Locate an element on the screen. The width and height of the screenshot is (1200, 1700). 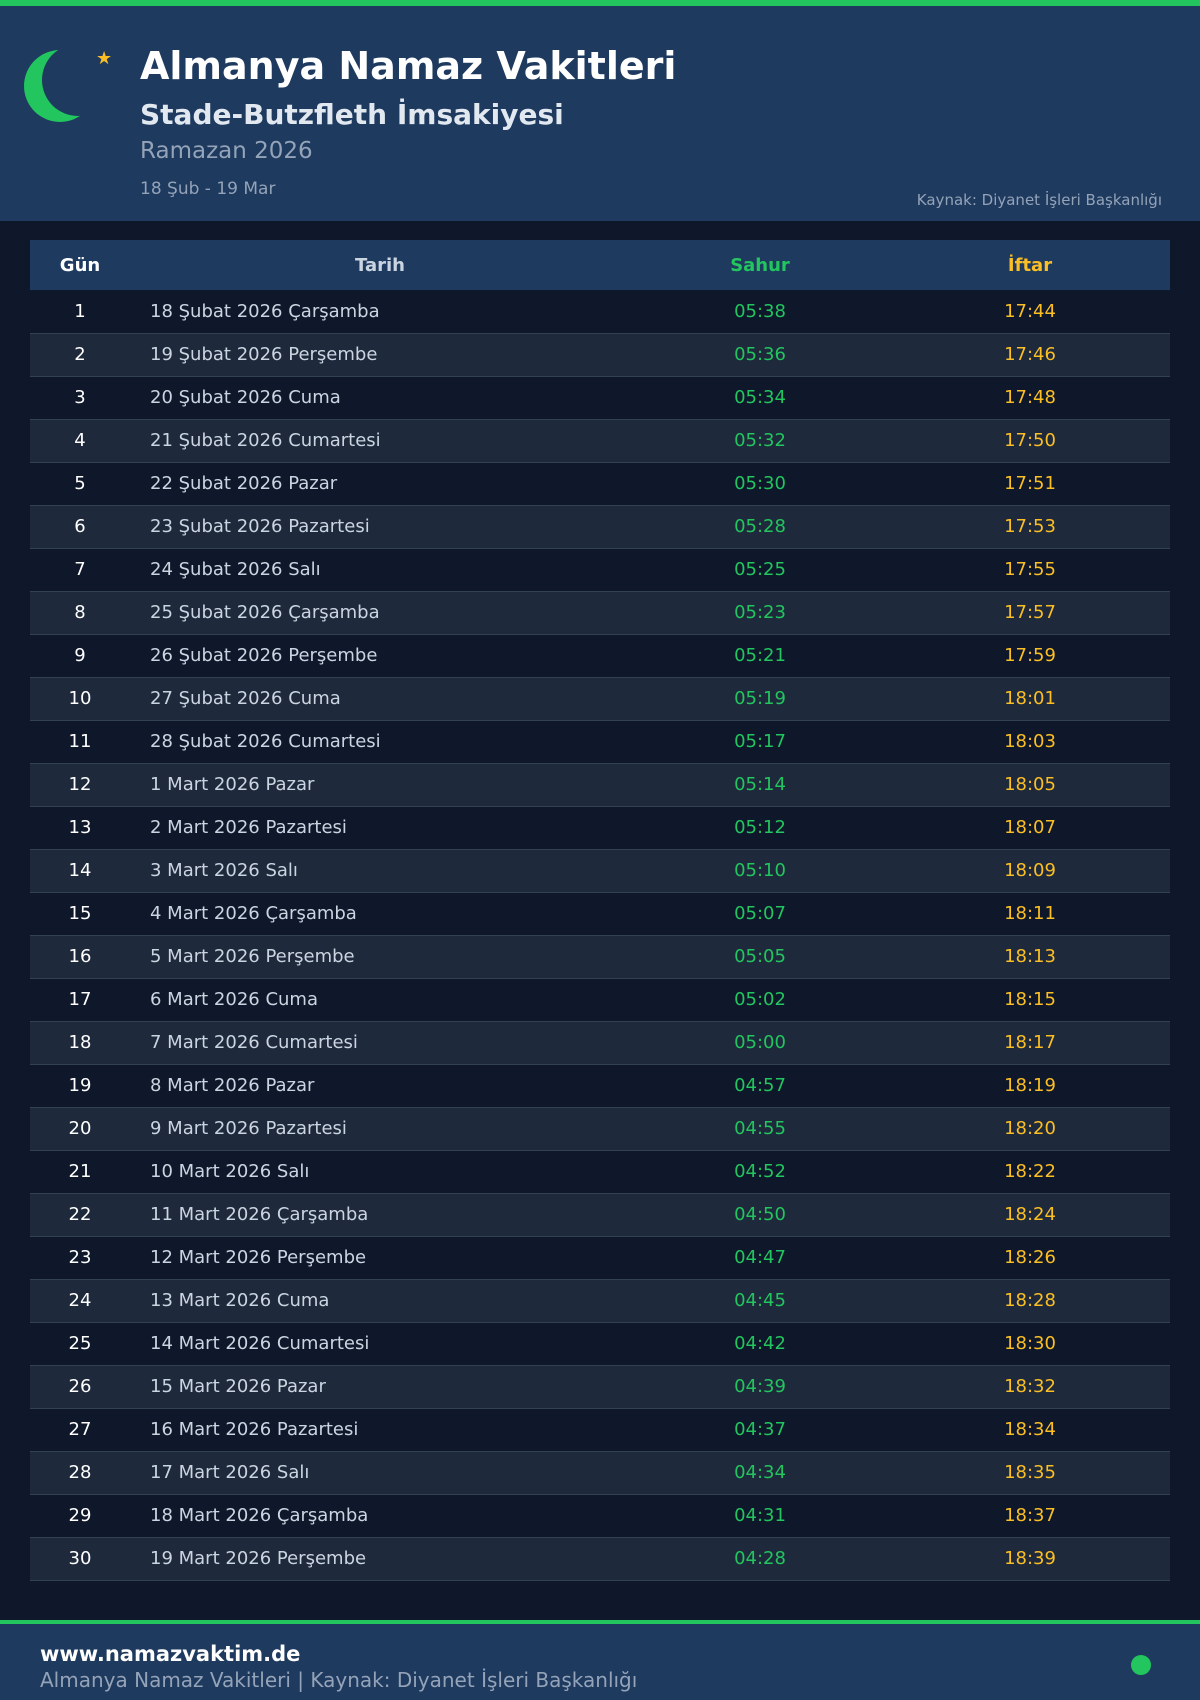
cell-sahur: 05:25 is located at coordinates (760, 570).